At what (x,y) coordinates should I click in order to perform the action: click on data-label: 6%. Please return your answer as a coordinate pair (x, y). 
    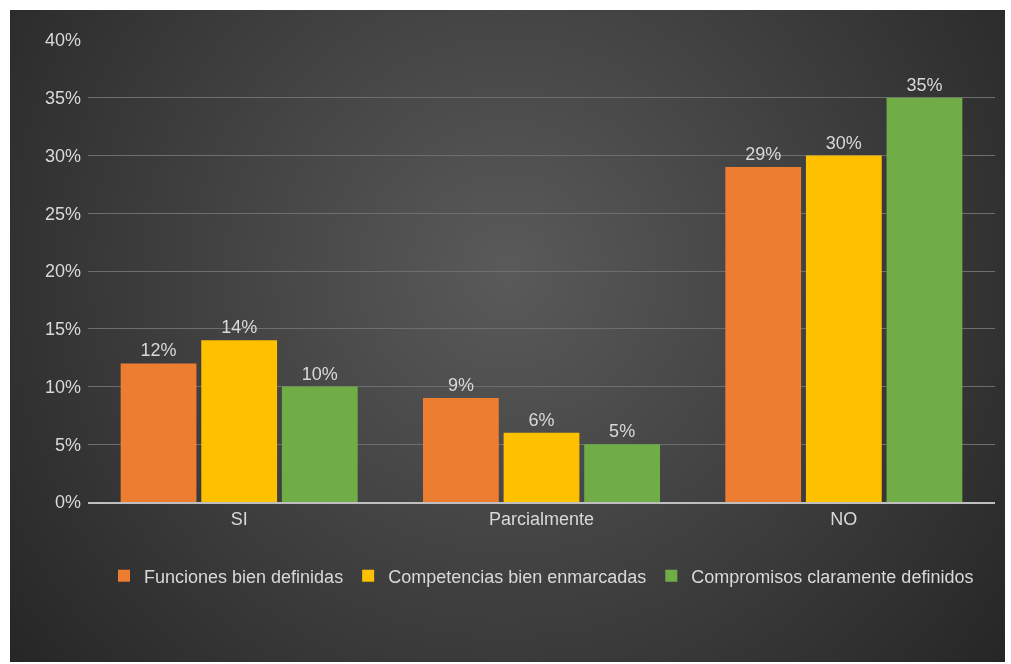
    Looking at the image, I should click on (541, 419).